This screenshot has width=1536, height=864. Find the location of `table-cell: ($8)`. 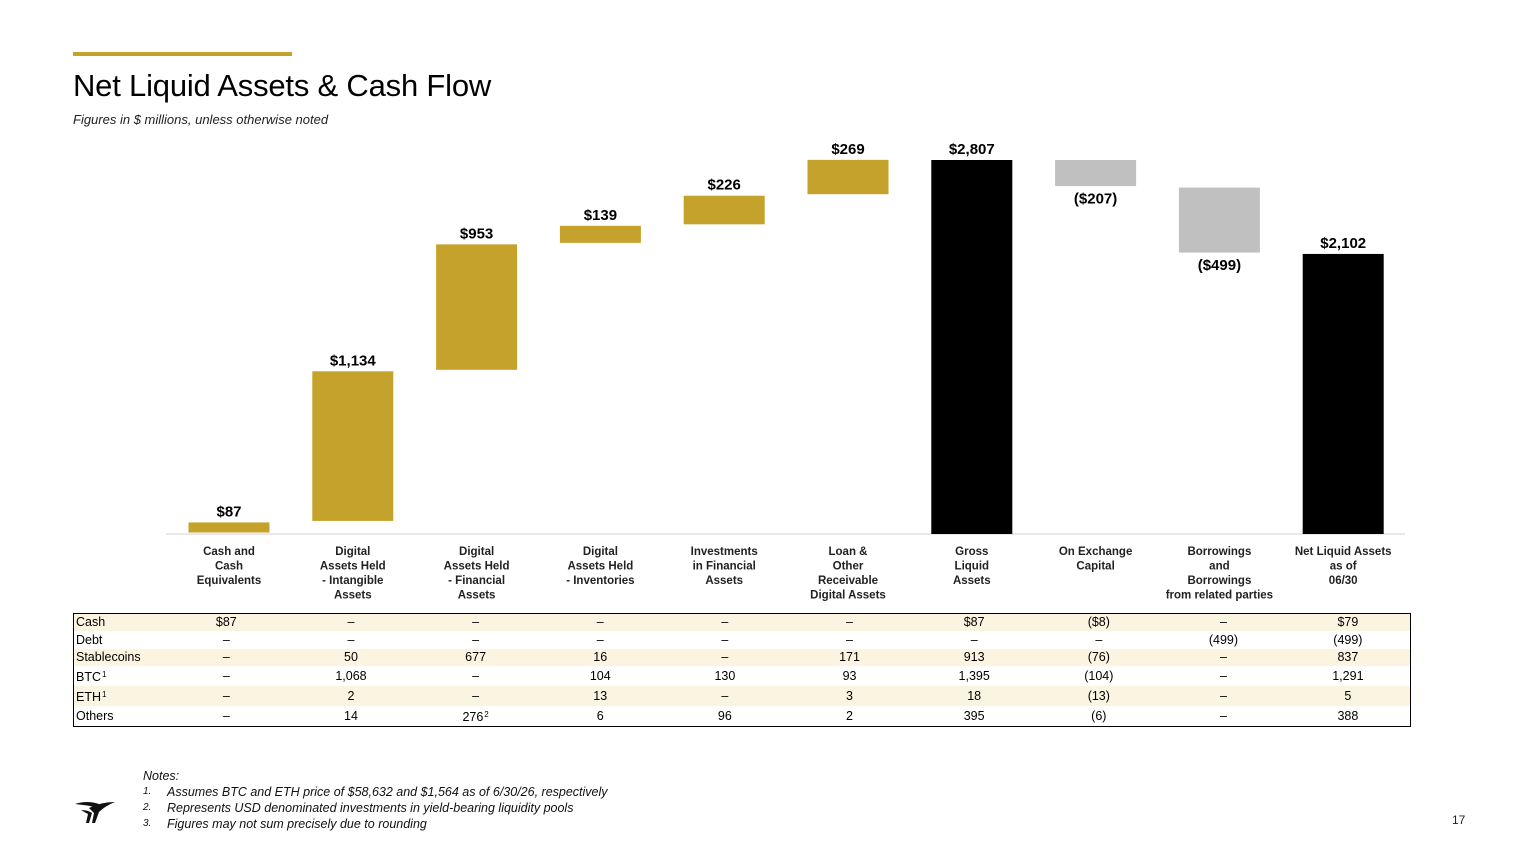

table-cell: ($8) is located at coordinates (1099, 622).